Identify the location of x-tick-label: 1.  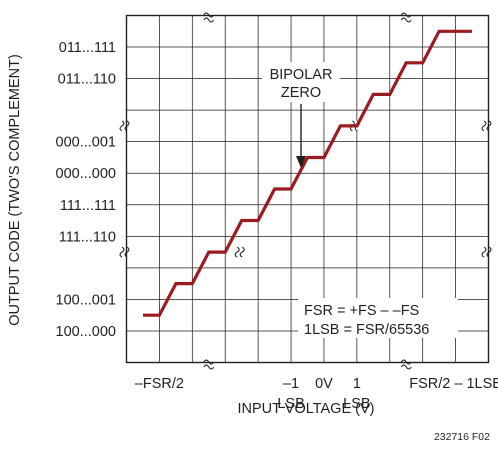
(357, 384).